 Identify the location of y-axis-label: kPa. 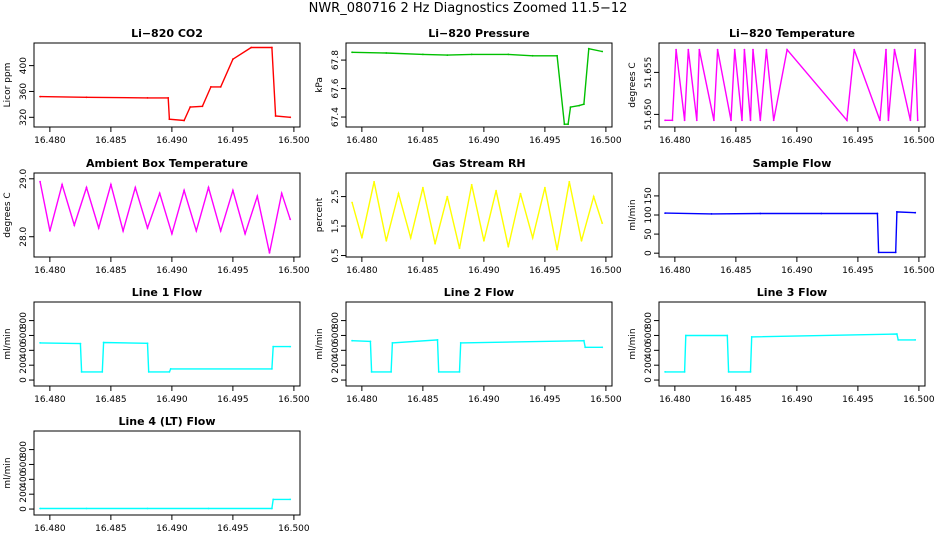
(320, 85).